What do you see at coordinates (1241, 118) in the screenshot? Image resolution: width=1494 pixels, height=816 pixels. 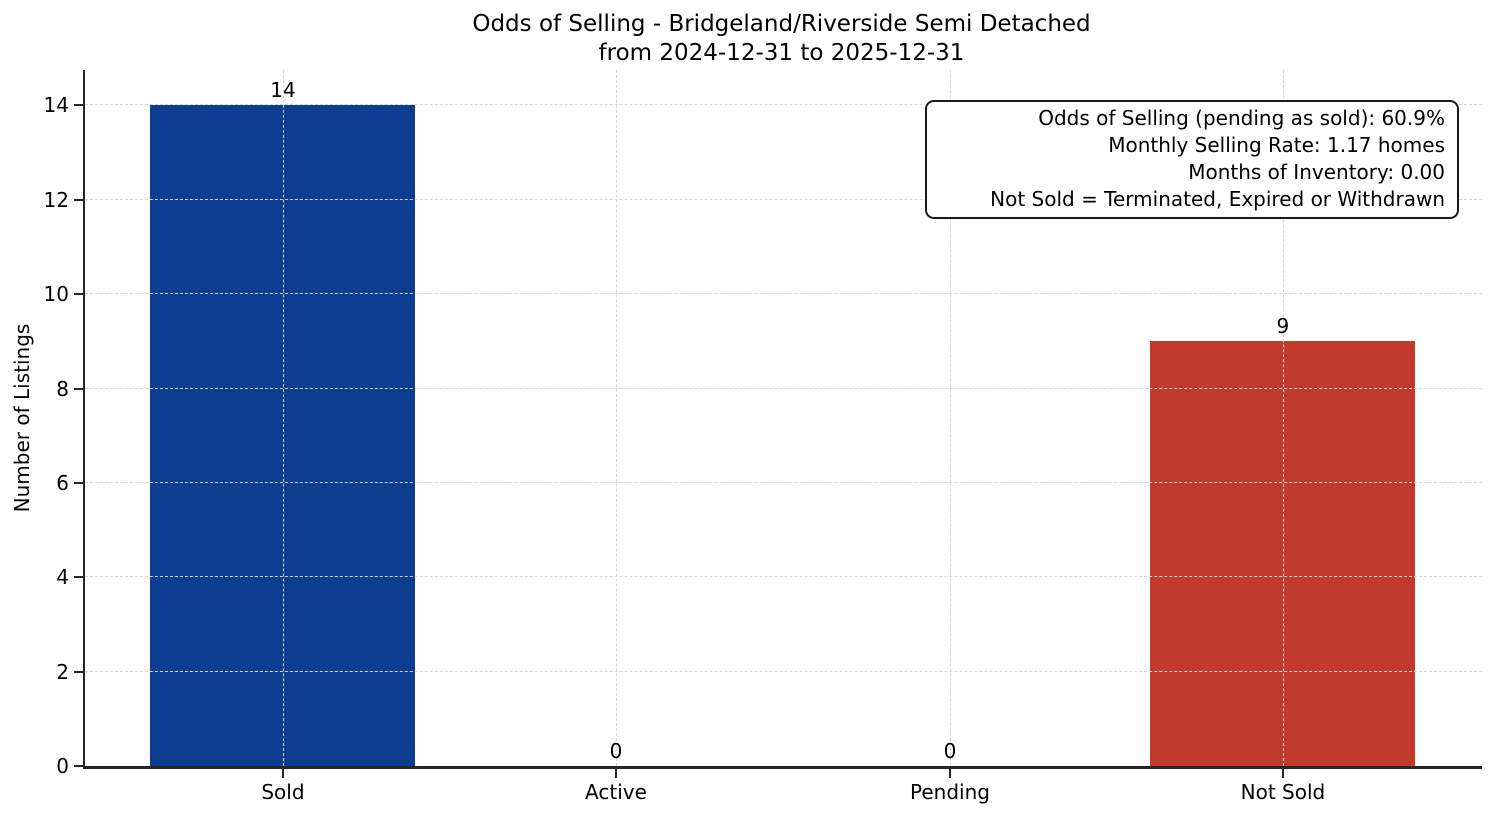 I see `annotation-line-odds: Odds of Selling (pending as sold): 60.9%` at bounding box center [1241, 118].